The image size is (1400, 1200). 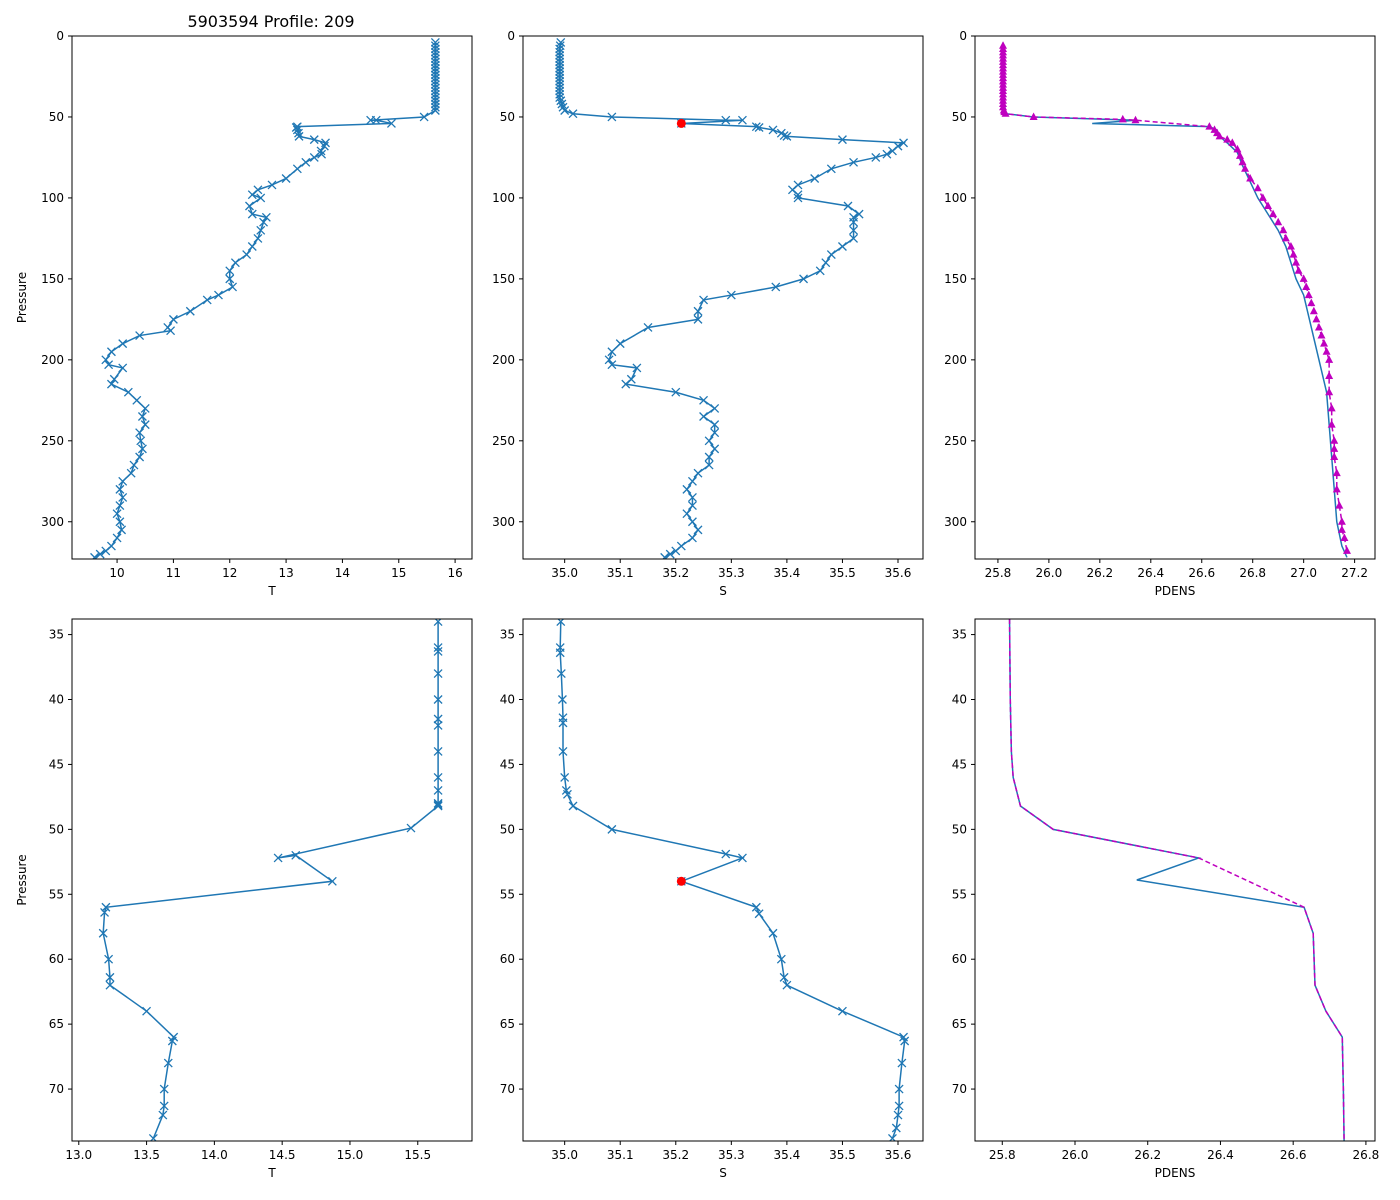 What do you see at coordinates (282, 1155) in the screenshot?
I see `x-tick-label: 14.5` at bounding box center [282, 1155].